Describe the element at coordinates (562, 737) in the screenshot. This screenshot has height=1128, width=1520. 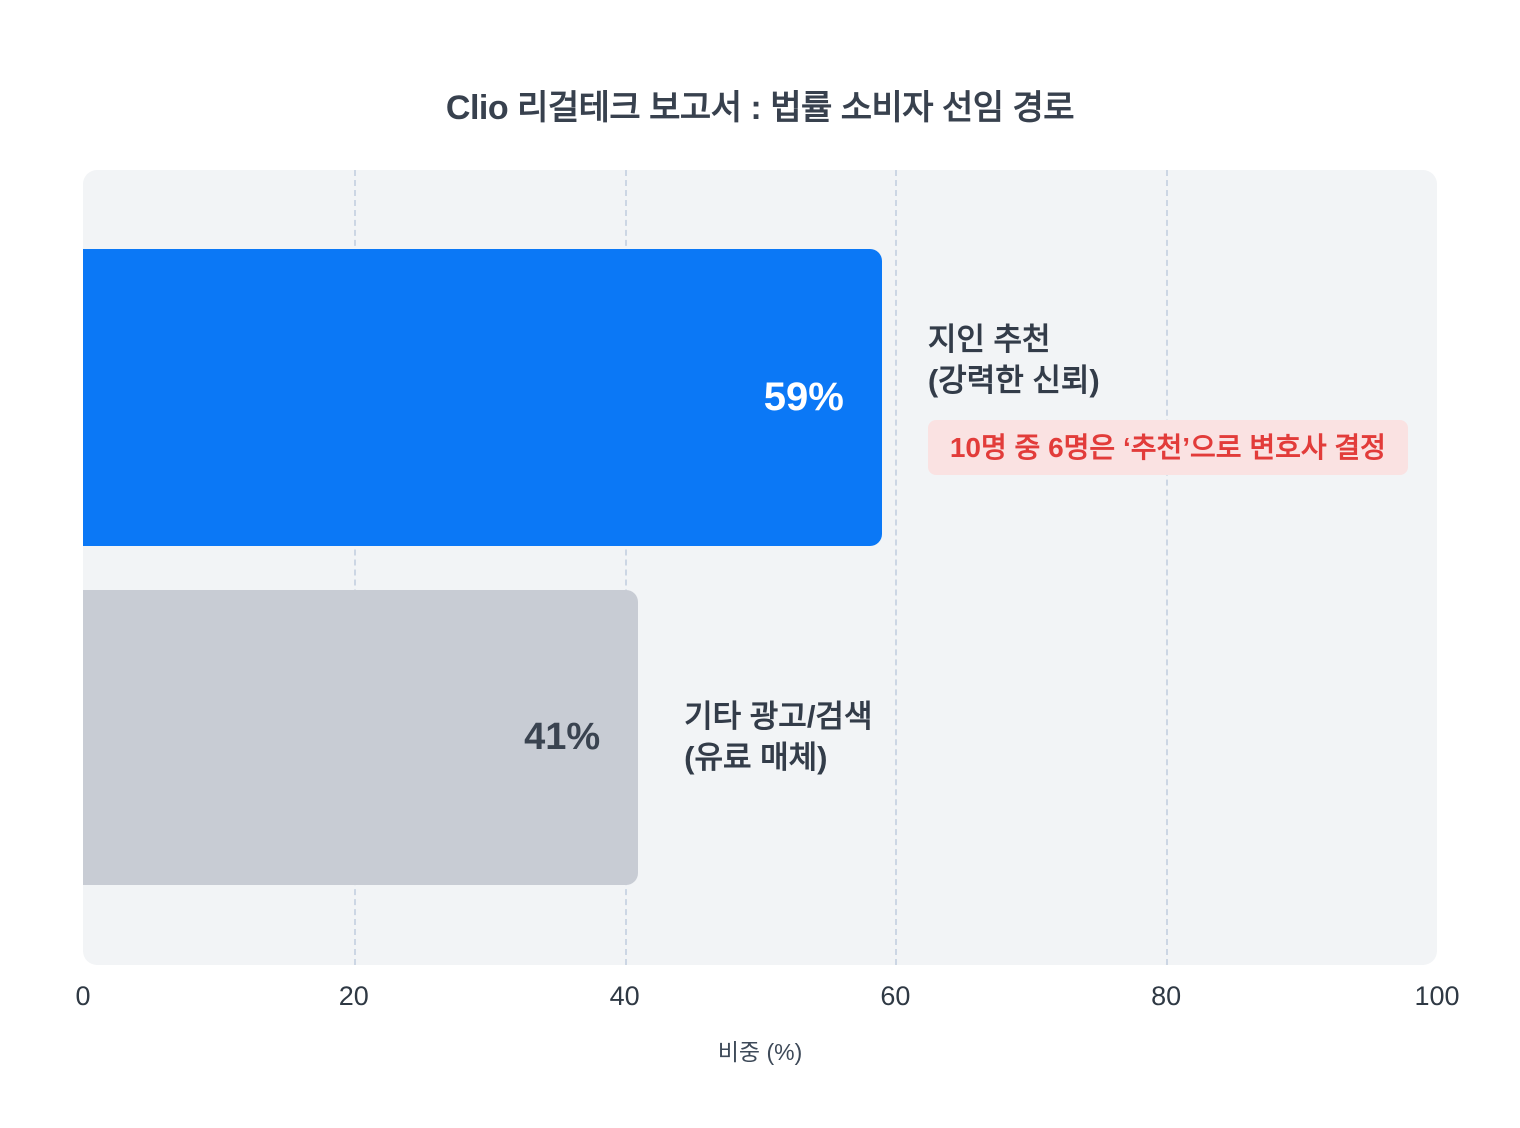
I see `value-label-ads: 41%` at that location.